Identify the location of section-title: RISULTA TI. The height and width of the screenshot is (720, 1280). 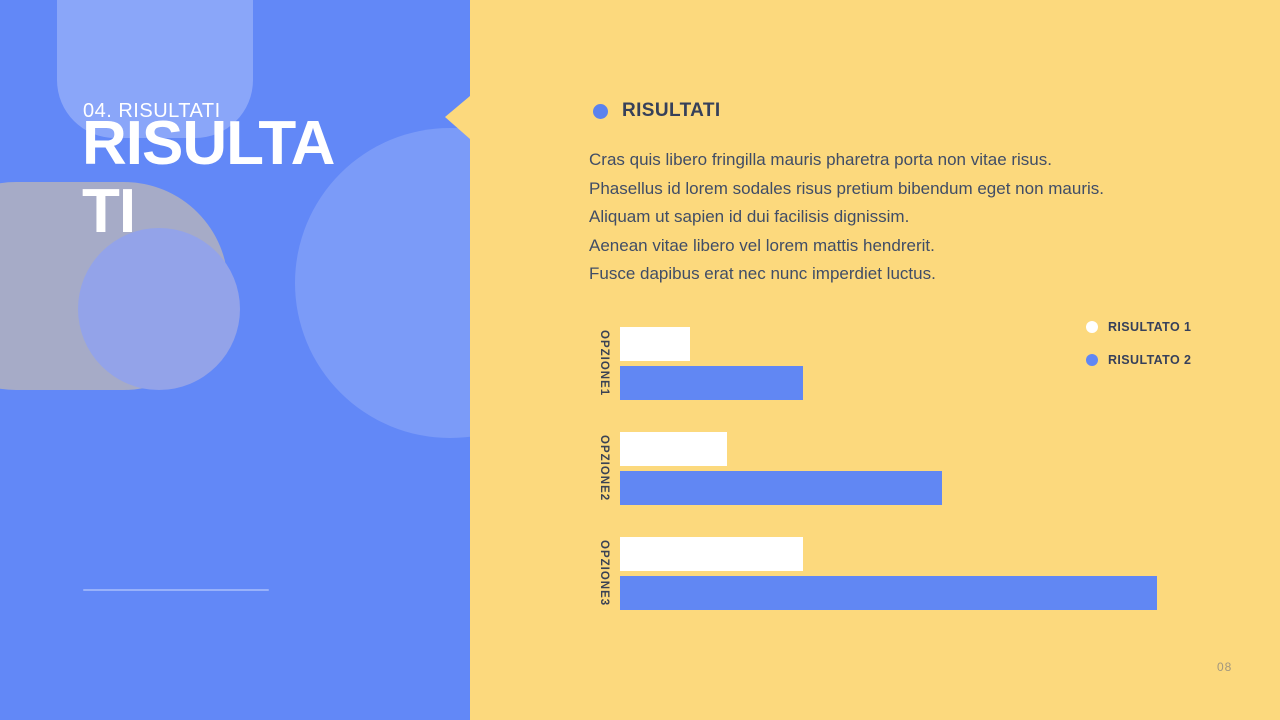
(208, 177).